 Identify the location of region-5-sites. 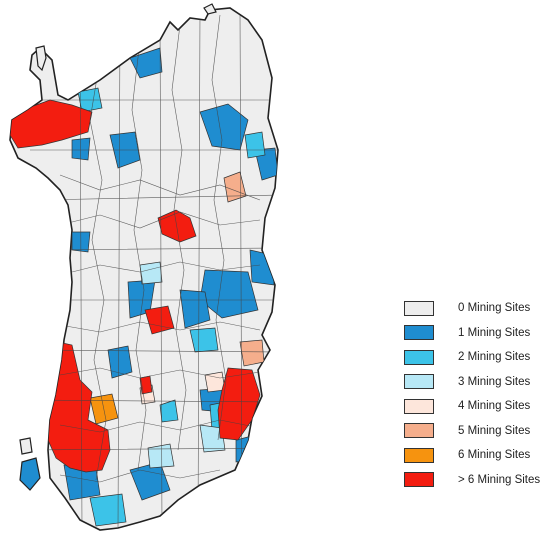
(252, 353).